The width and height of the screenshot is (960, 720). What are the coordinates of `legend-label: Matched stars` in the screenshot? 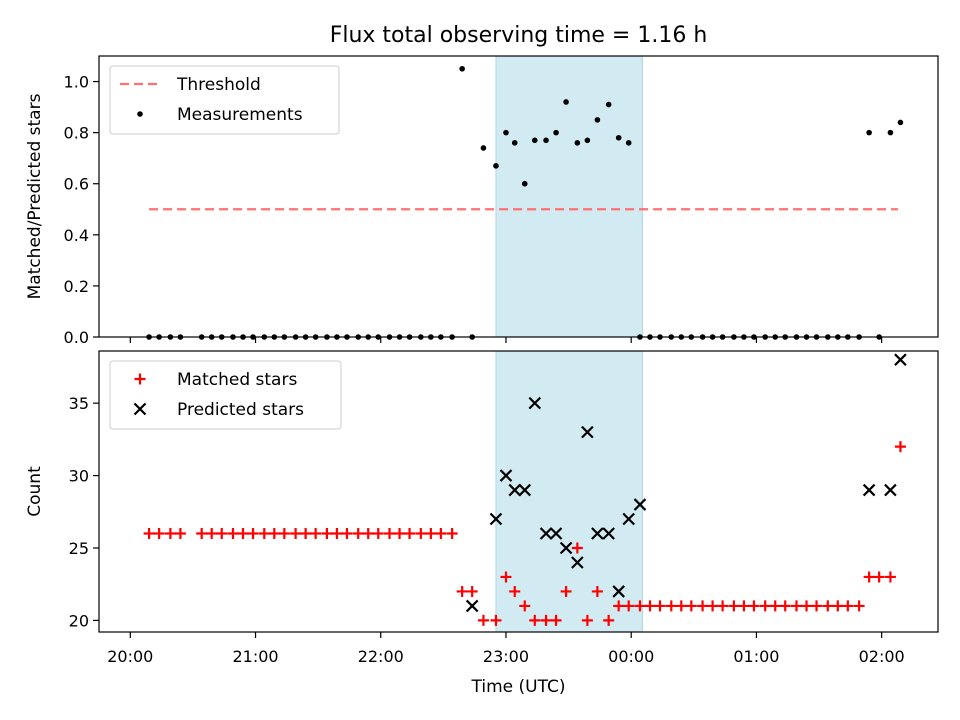 It's located at (237, 380).